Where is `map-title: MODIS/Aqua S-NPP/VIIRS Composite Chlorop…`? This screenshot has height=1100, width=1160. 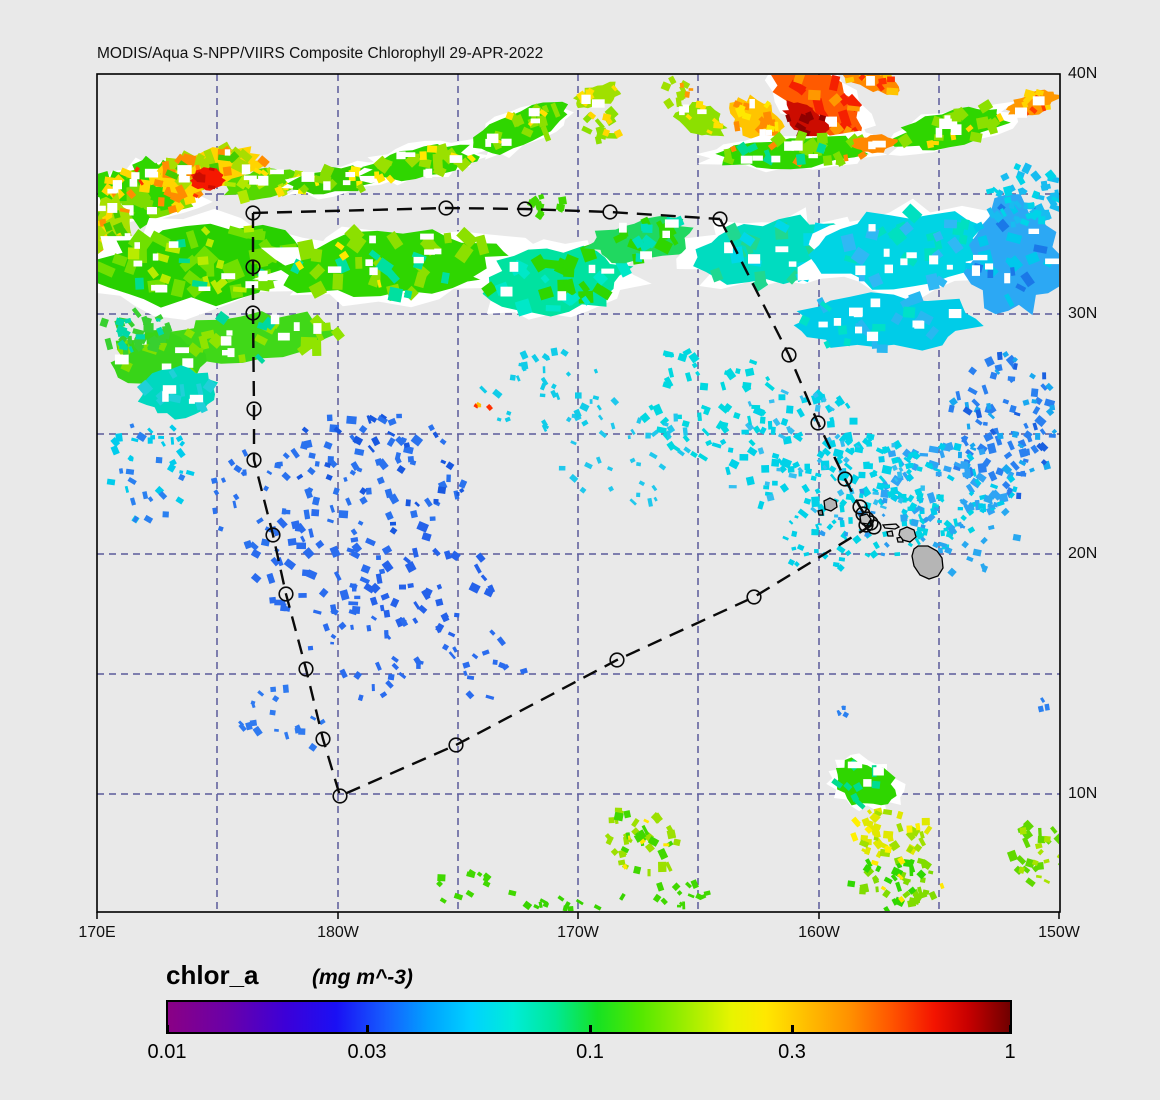
map-title: MODIS/Aqua S-NPP/VIIRS Composite Chlorop… is located at coordinates (320, 53).